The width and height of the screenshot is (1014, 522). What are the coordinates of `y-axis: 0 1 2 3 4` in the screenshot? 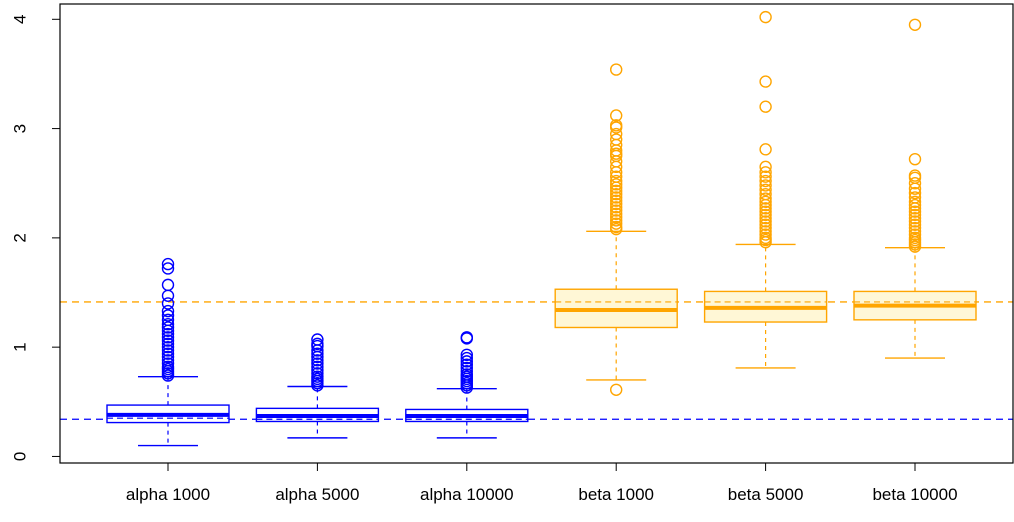 It's located at (36, 238).